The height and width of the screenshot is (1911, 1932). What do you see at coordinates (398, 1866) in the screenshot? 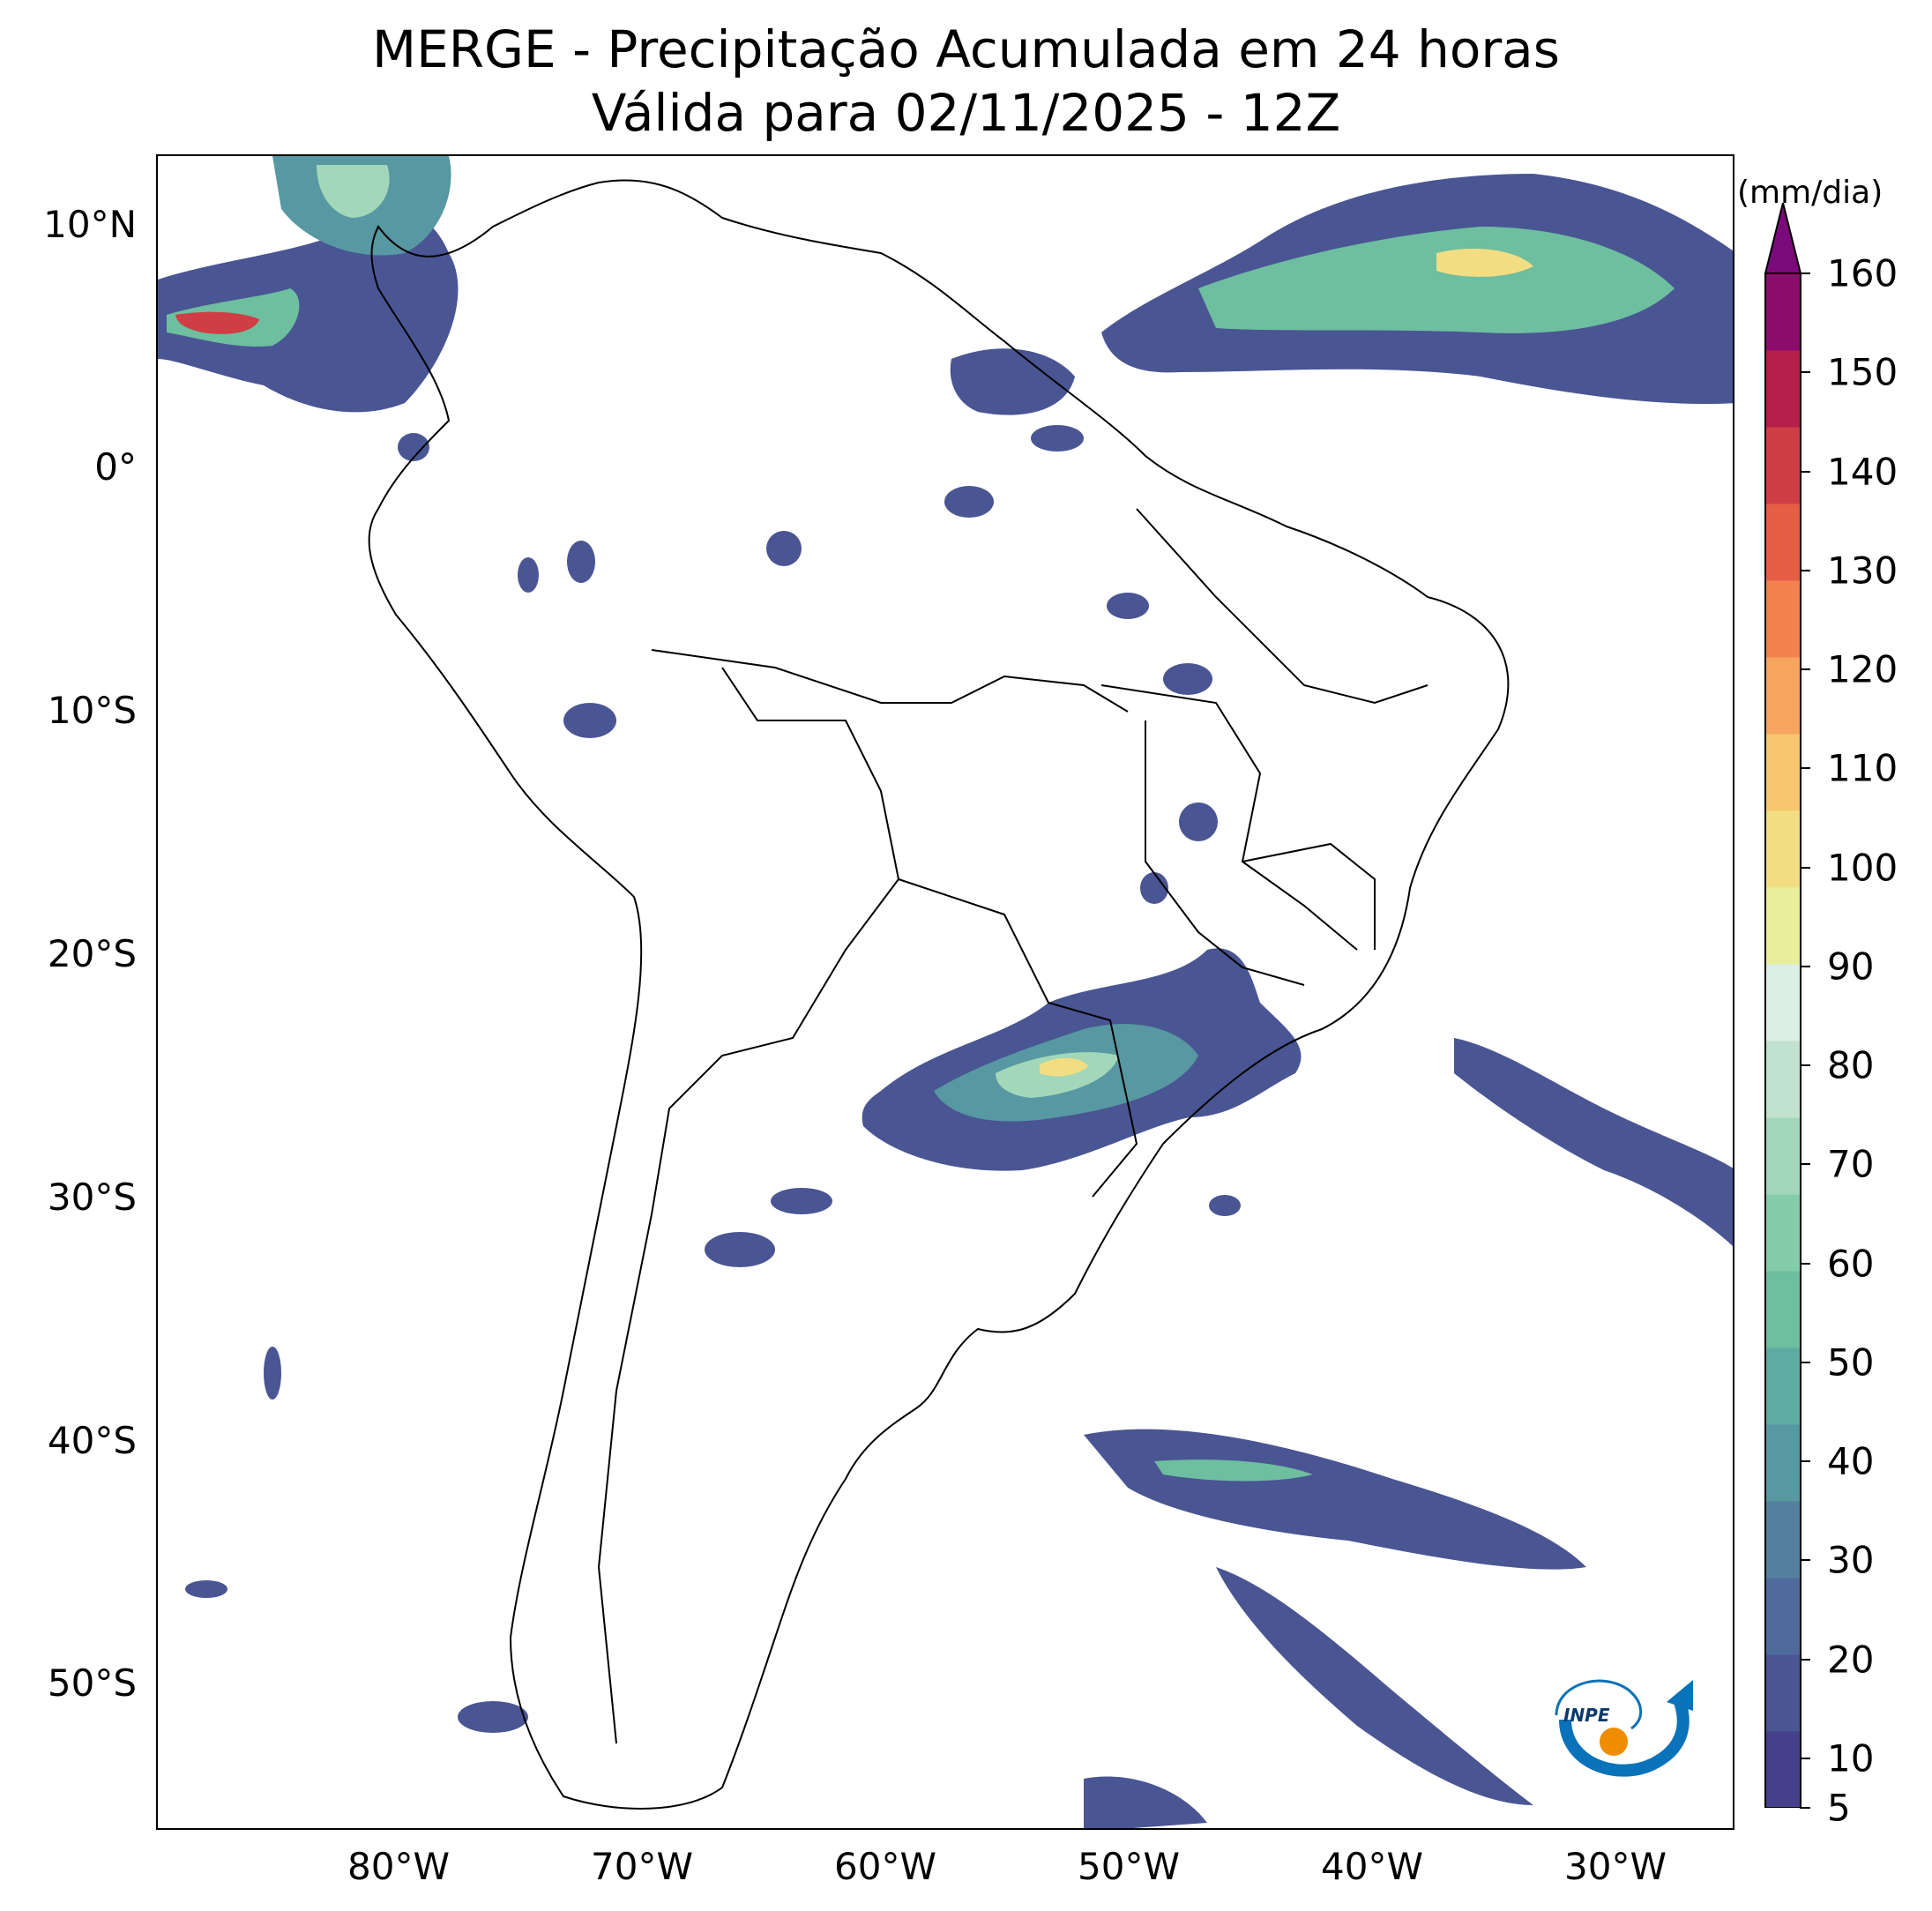
I see `lon-label-80w: 80°W` at bounding box center [398, 1866].